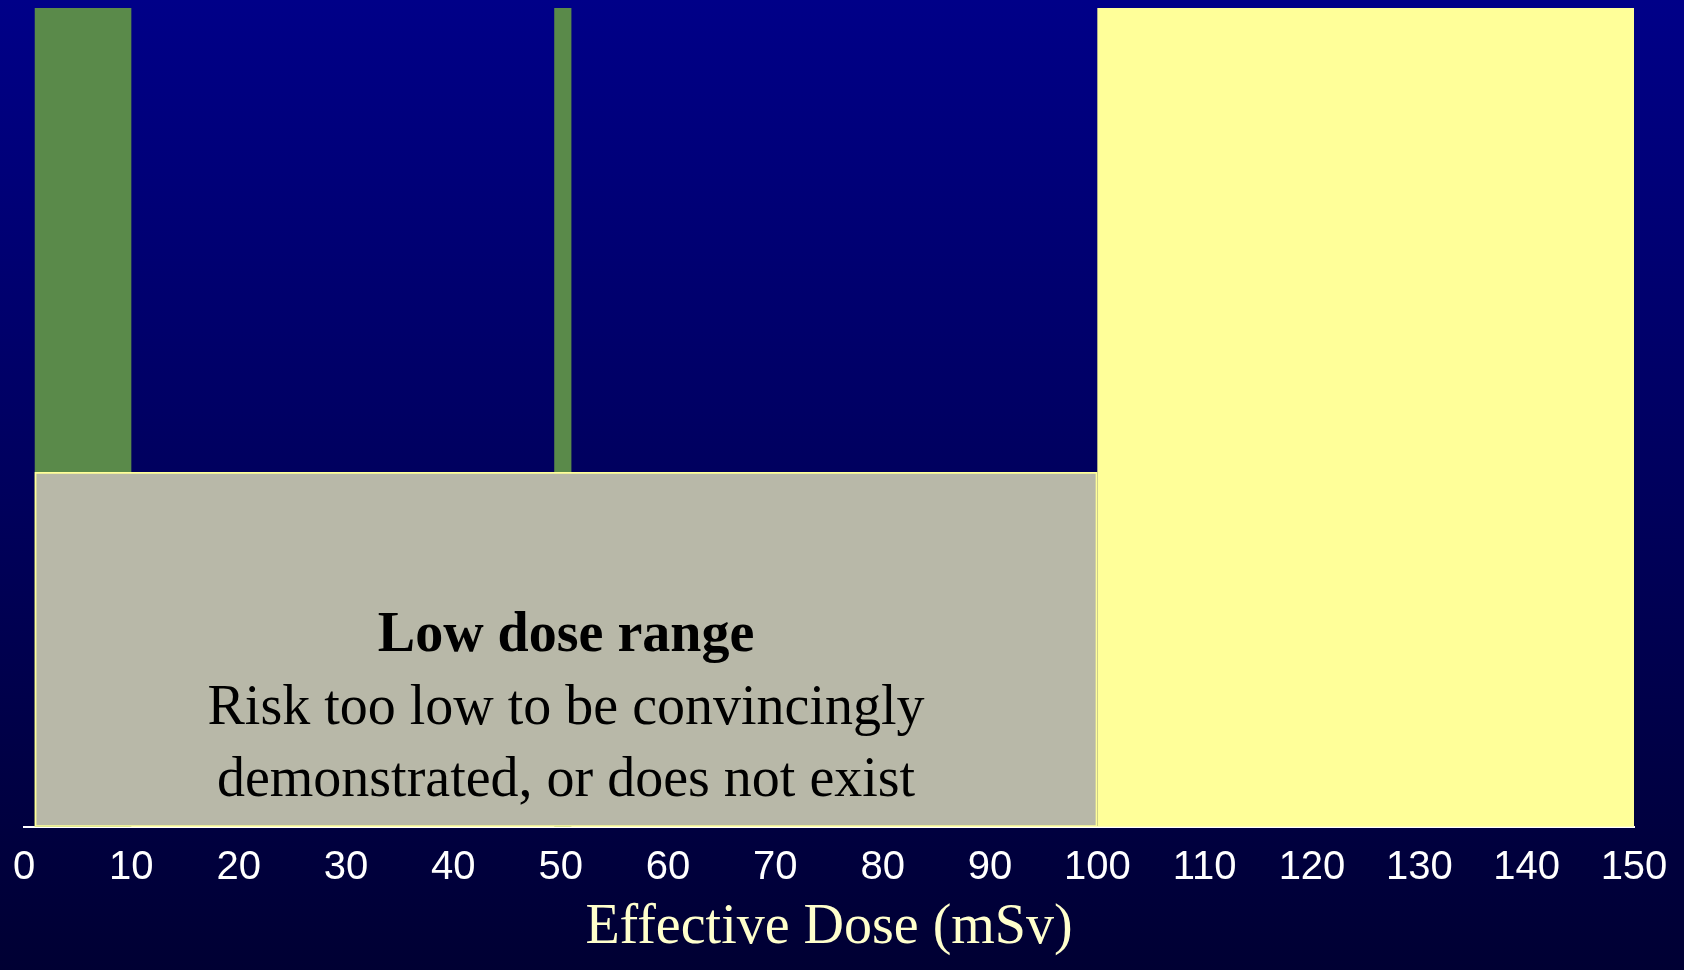  What do you see at coordinates (1097, 864) in the screenshot?
I see `x-tick-label: 100` at bounding box center [1097, 864].